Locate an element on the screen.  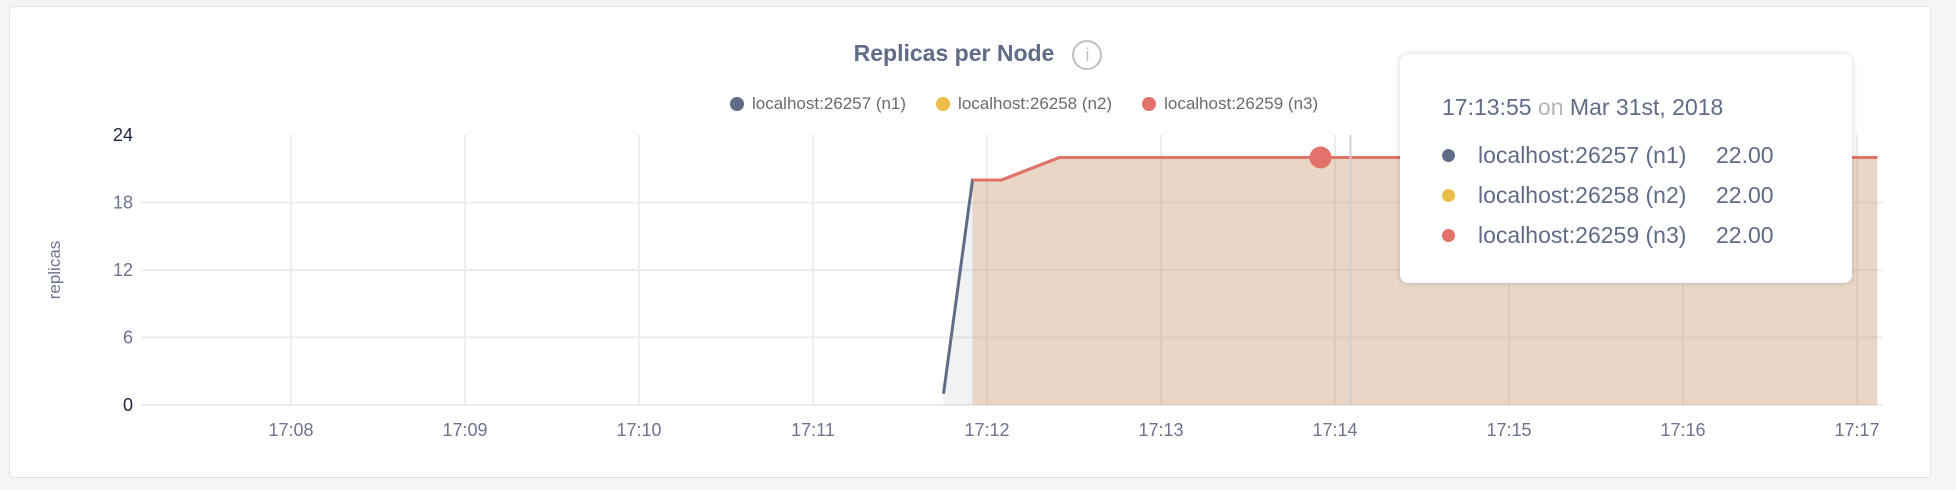
chart-title: Replicas per Node i is located at coordinates (978, 55).